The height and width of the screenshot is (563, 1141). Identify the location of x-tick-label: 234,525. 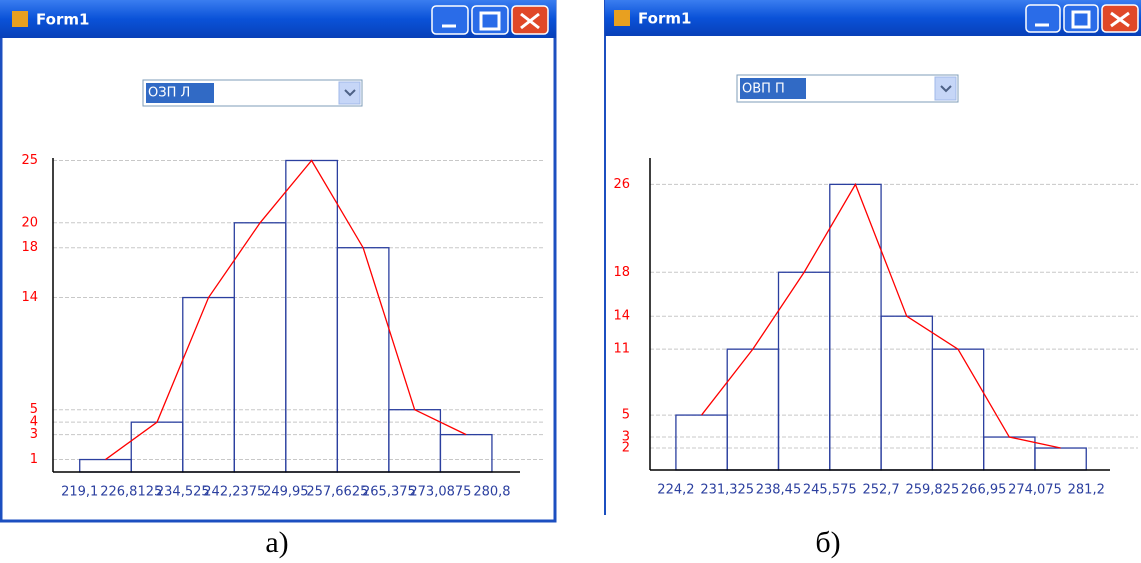
(183, 492).